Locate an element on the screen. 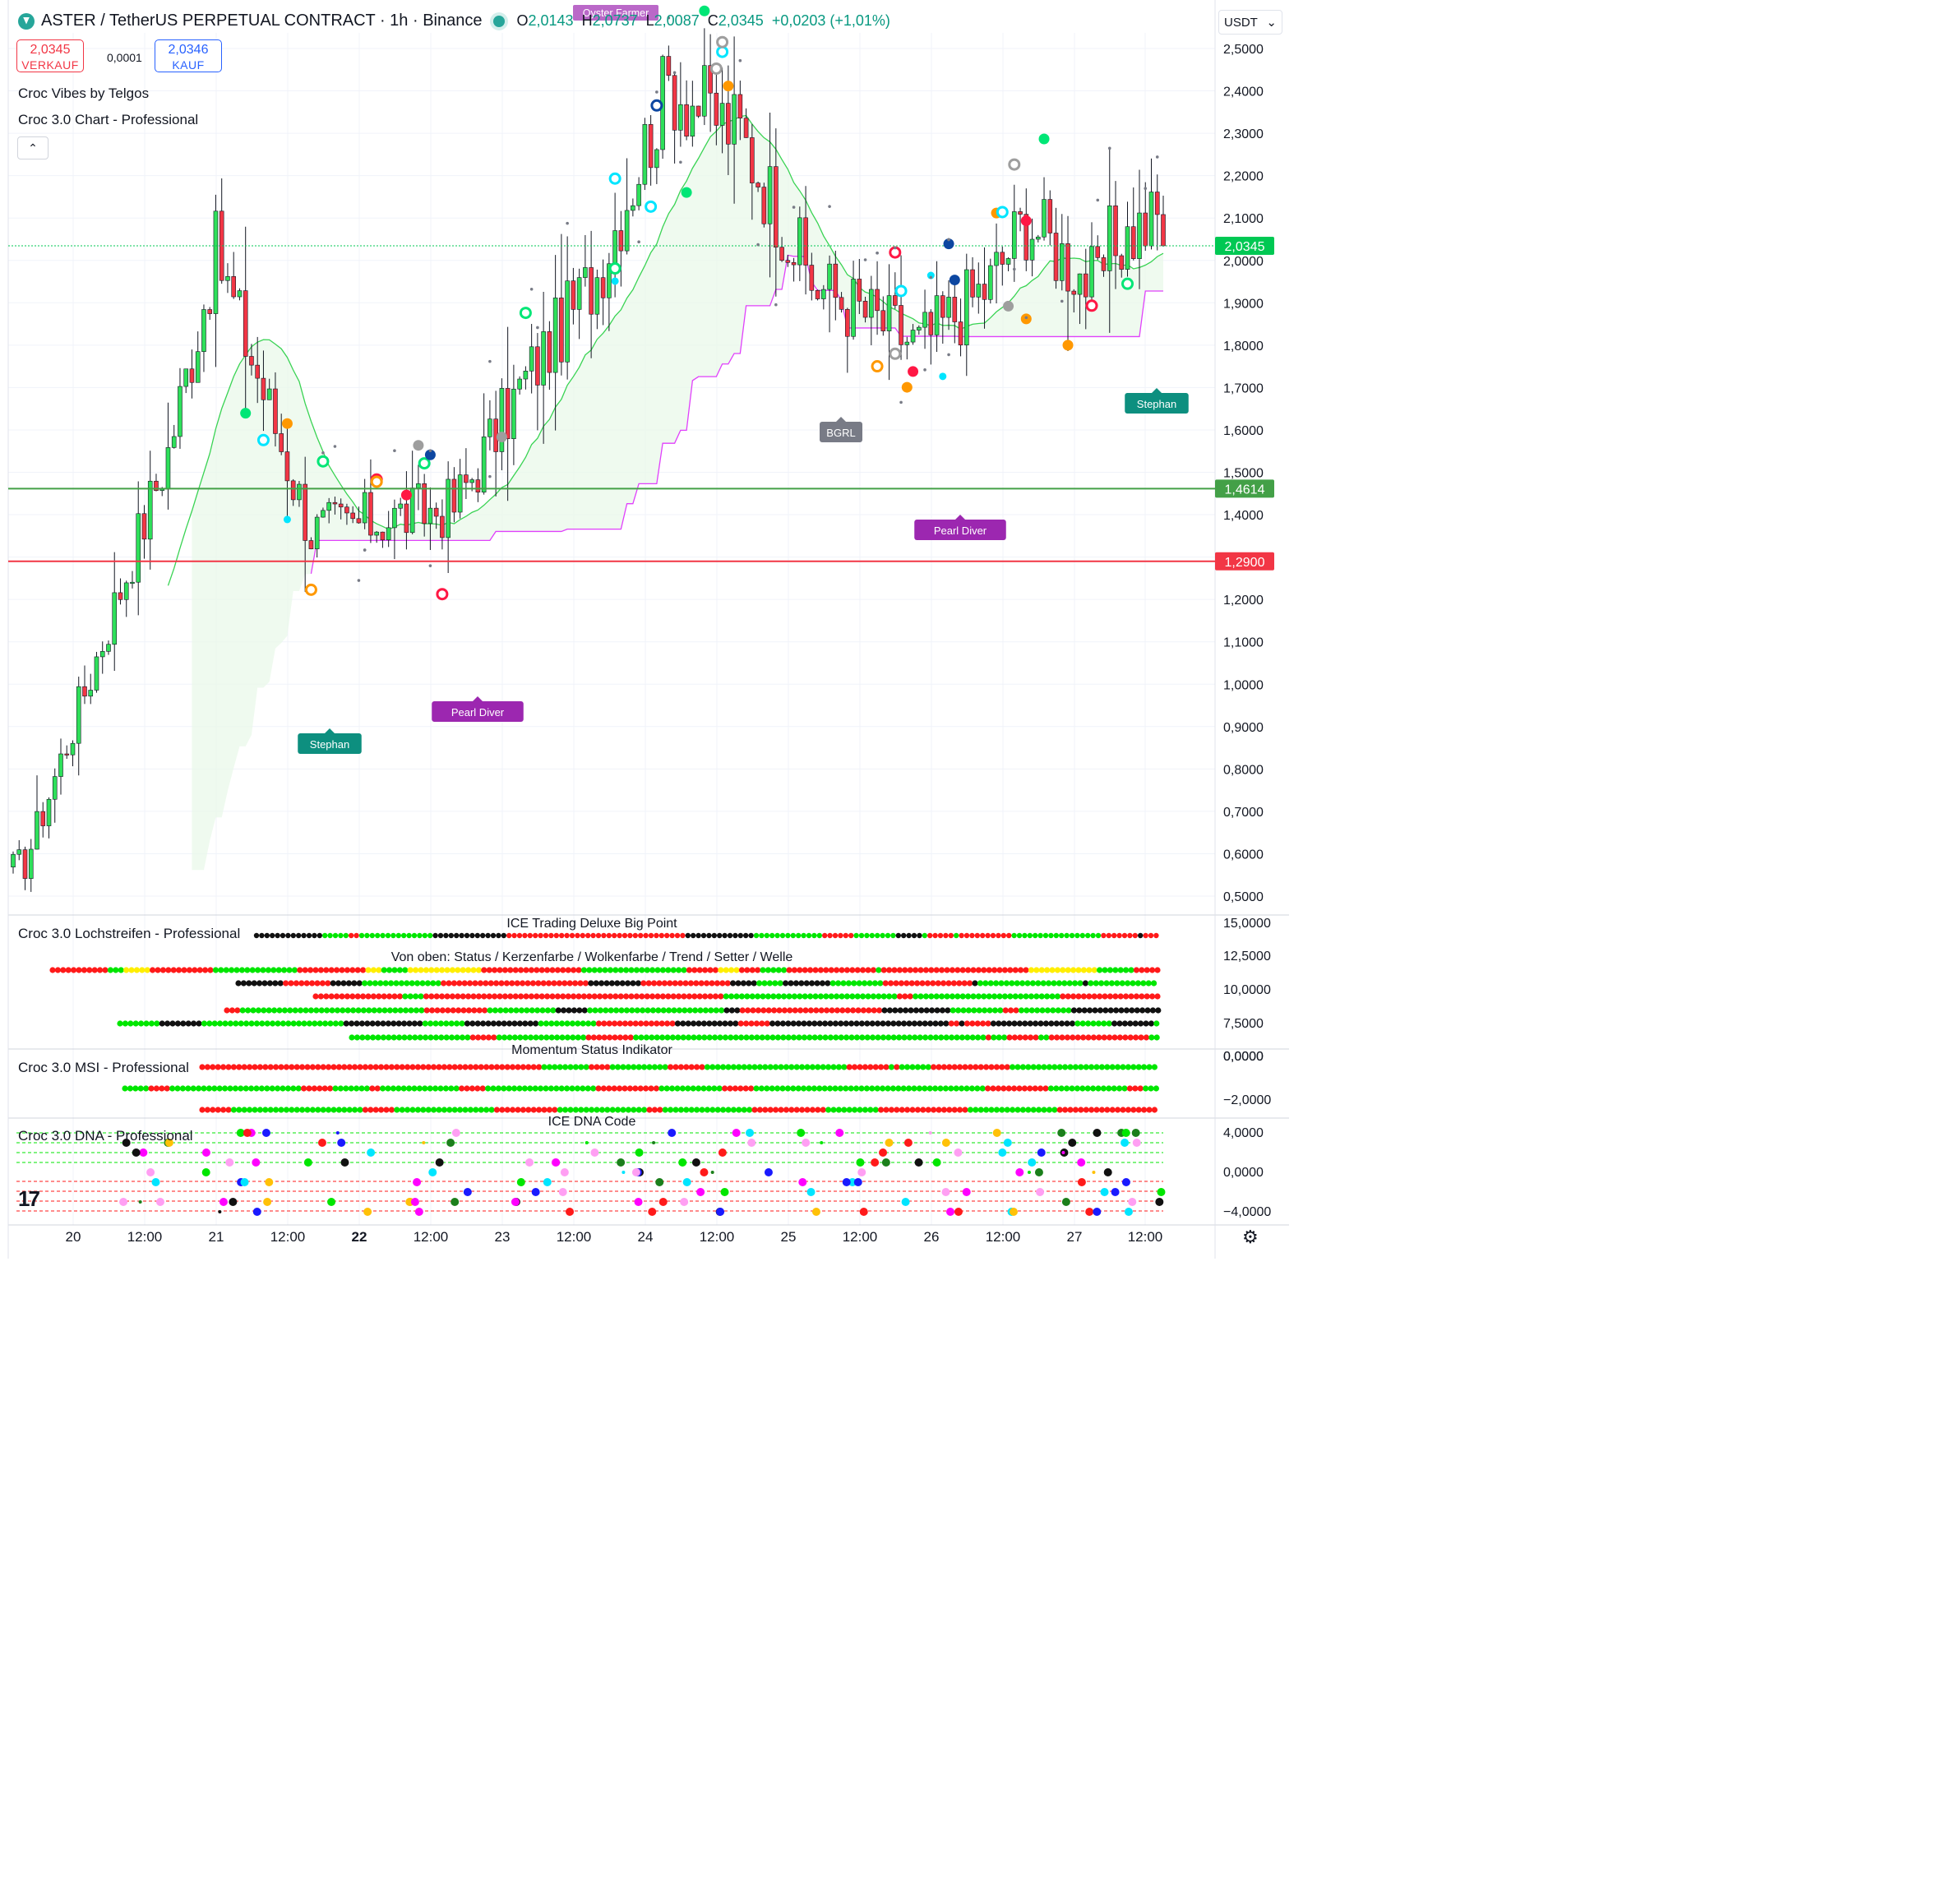 The width and height of the screenshot is (1950, 1904). indicator-label-dna: Croc 3.0 DNA - Professional is located at coordinates (105, 1136).